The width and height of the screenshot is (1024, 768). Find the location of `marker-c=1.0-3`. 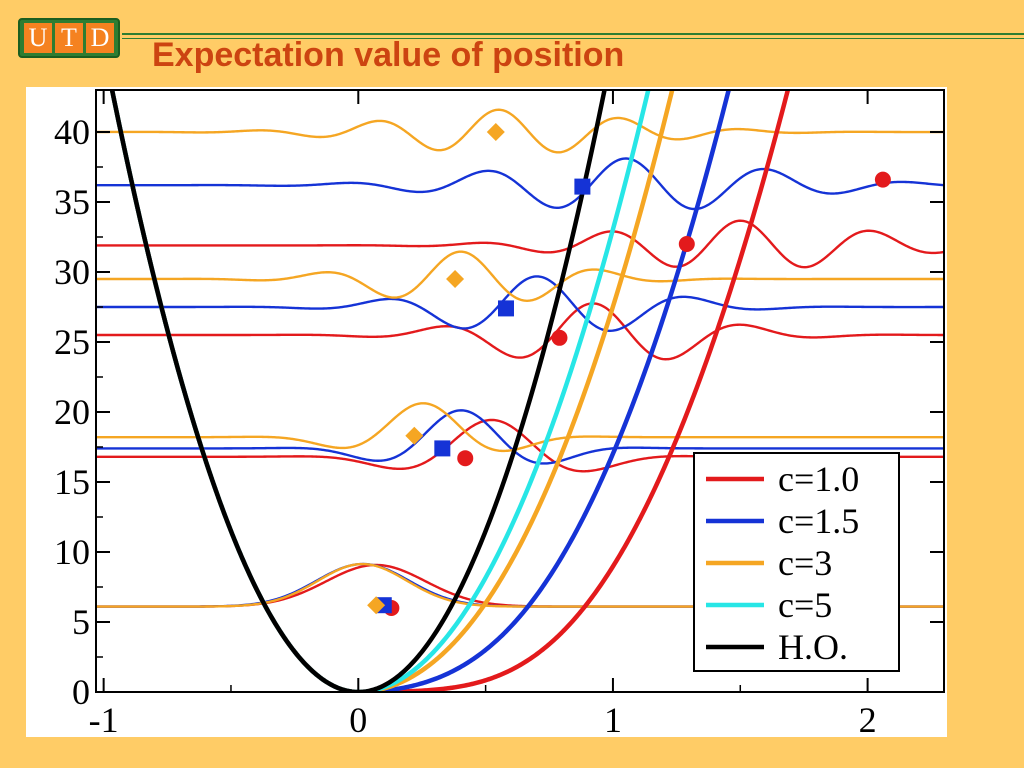

marker-c=1.0-3 is located at coordinates (686, 244).